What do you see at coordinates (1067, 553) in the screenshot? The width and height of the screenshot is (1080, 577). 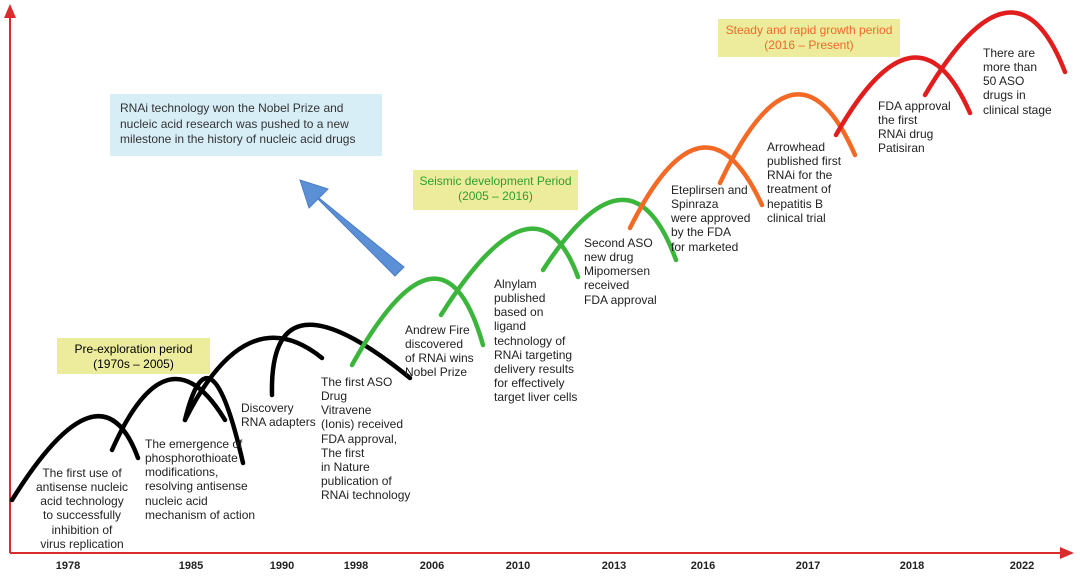 I see `x-axis-arrowhead` at bounding box center [1067, 553].